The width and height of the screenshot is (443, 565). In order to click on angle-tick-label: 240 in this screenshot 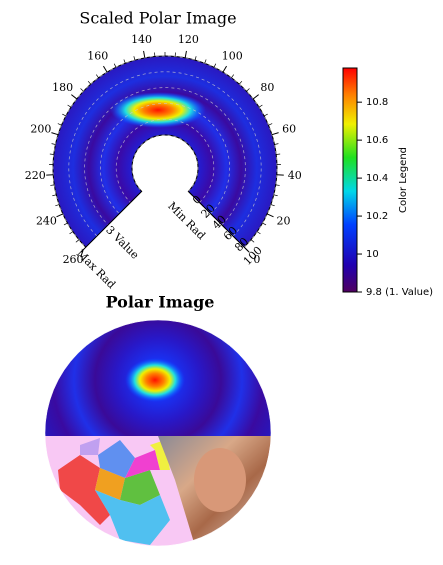, I will do `click(46, 220)`.